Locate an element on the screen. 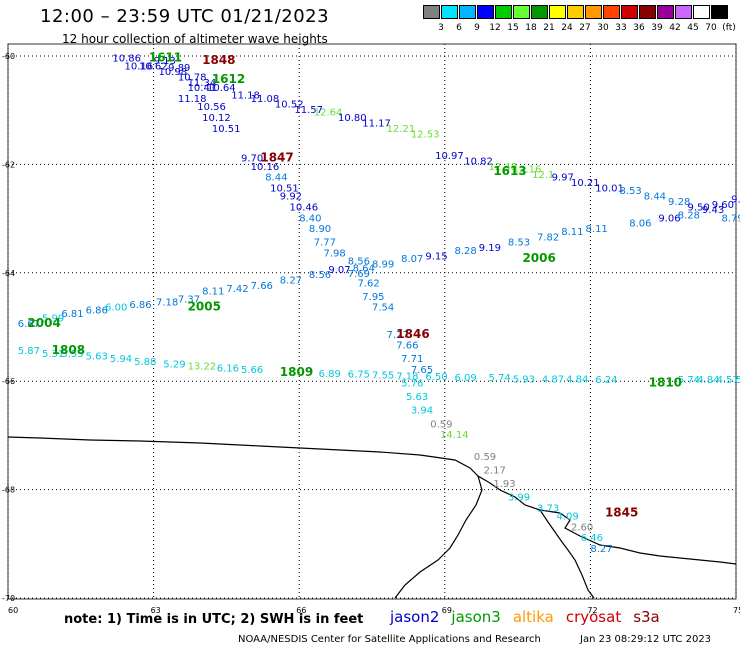  swh-label: 9.06 is located at coordinates (669, 218).